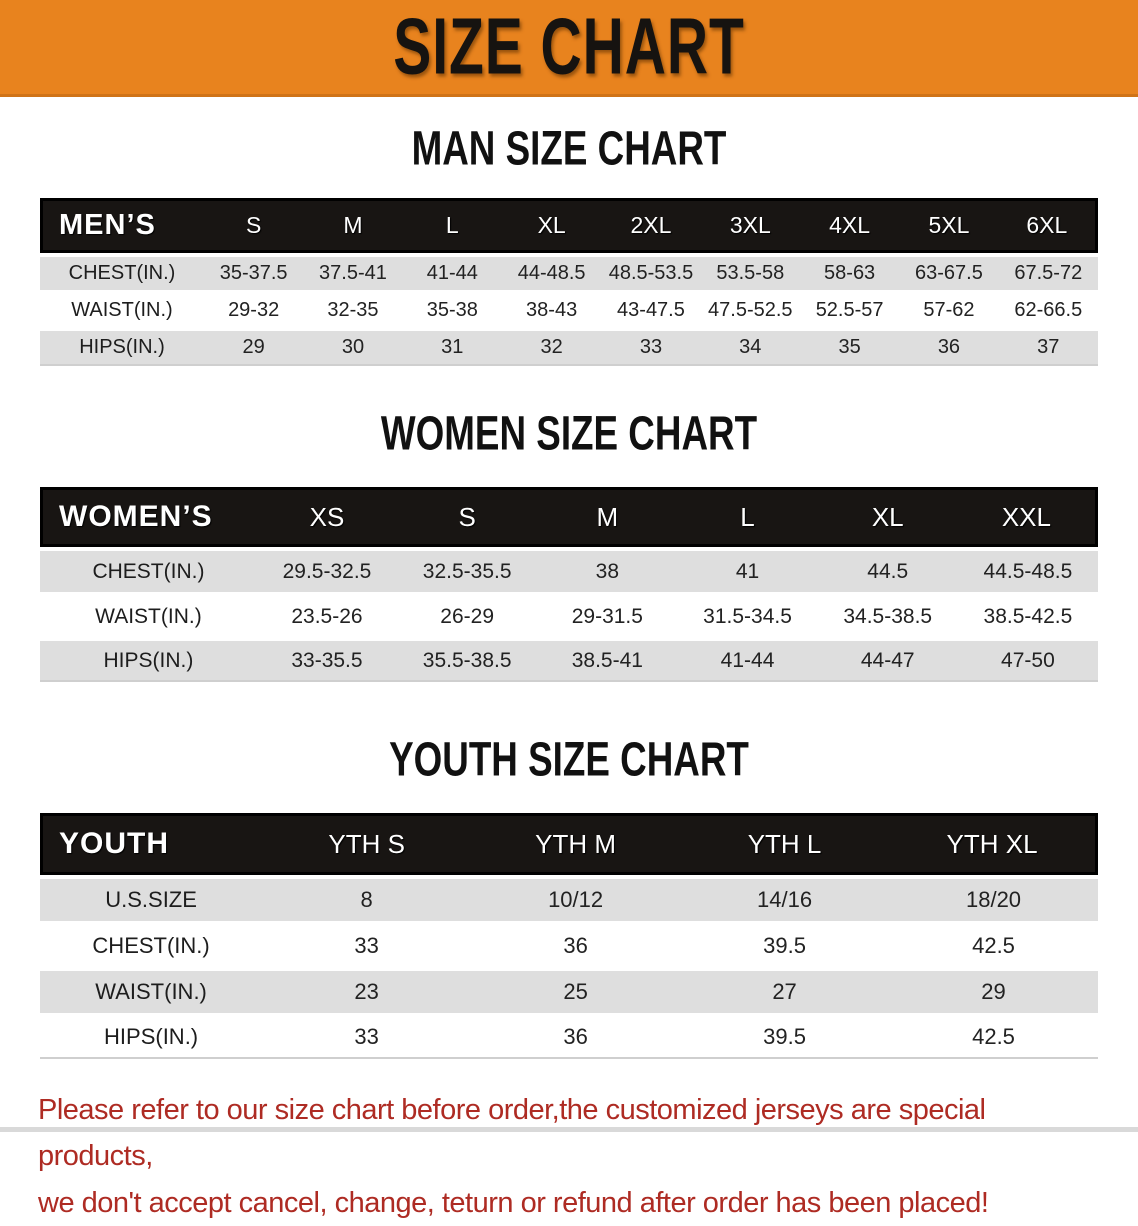  Describe the element at coordinates (327, 517) in the screenshot. I see `size-column-header: XS` at that location.